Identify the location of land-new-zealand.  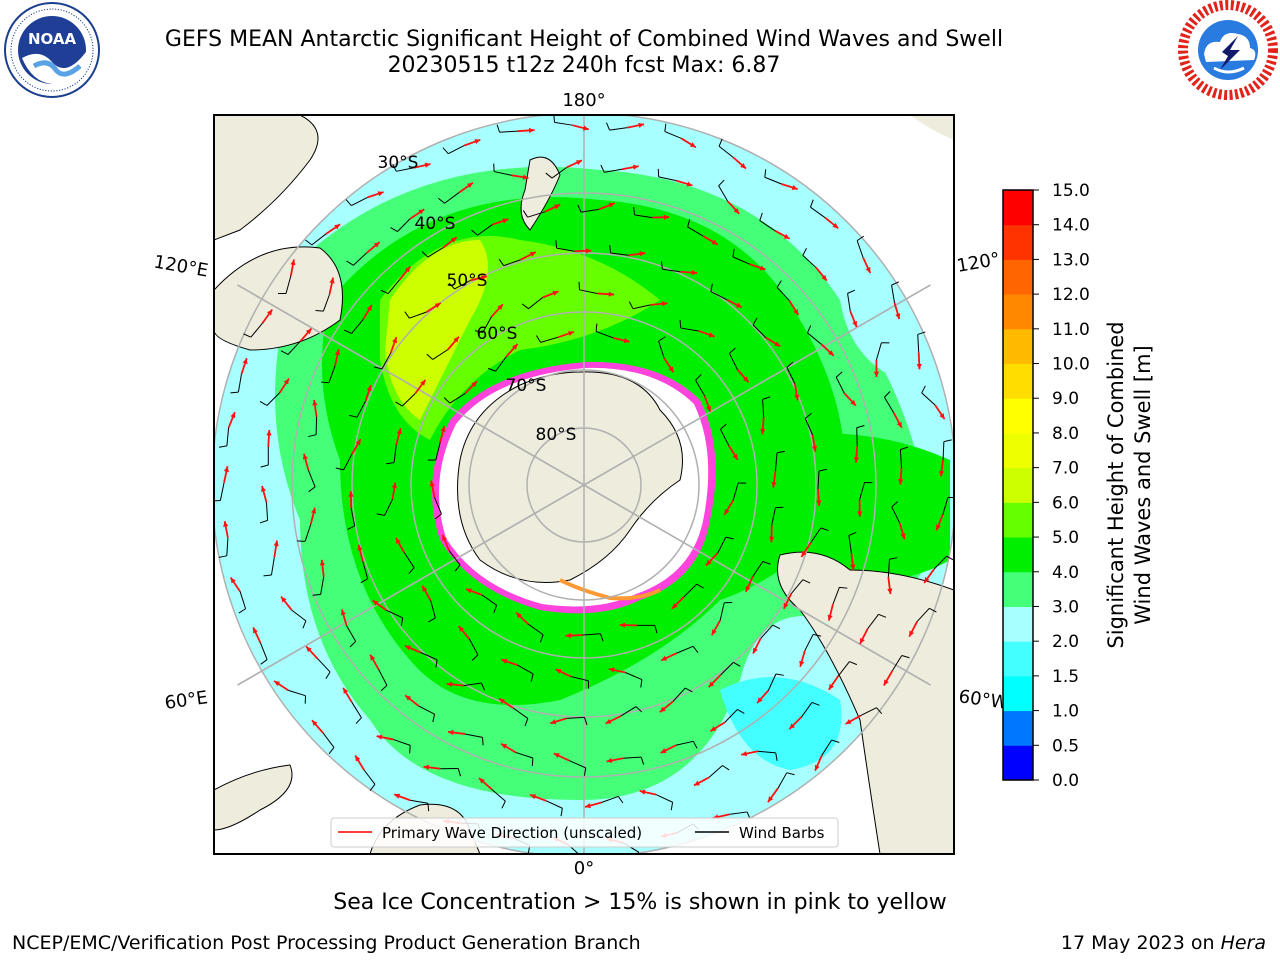
(540, 193).